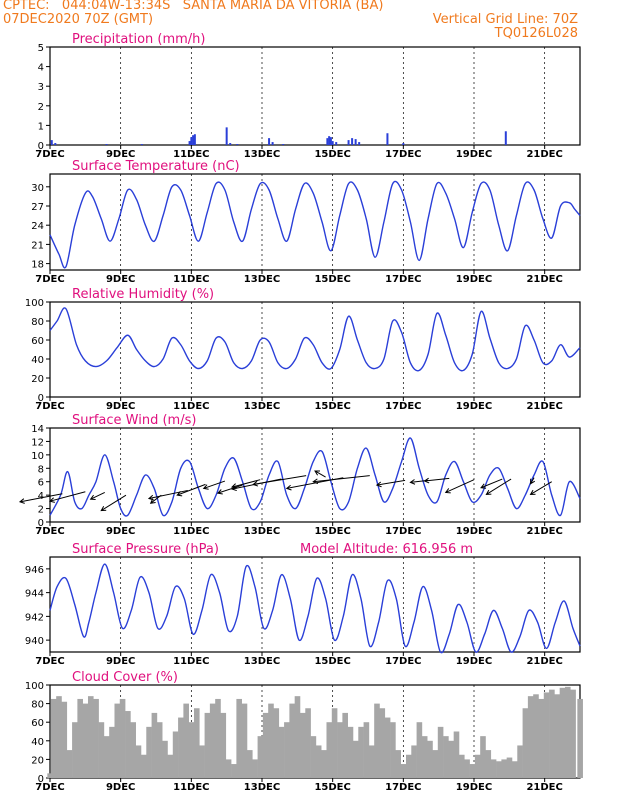  I want to click on pres-ytick-label: 946, so click(34, 570).